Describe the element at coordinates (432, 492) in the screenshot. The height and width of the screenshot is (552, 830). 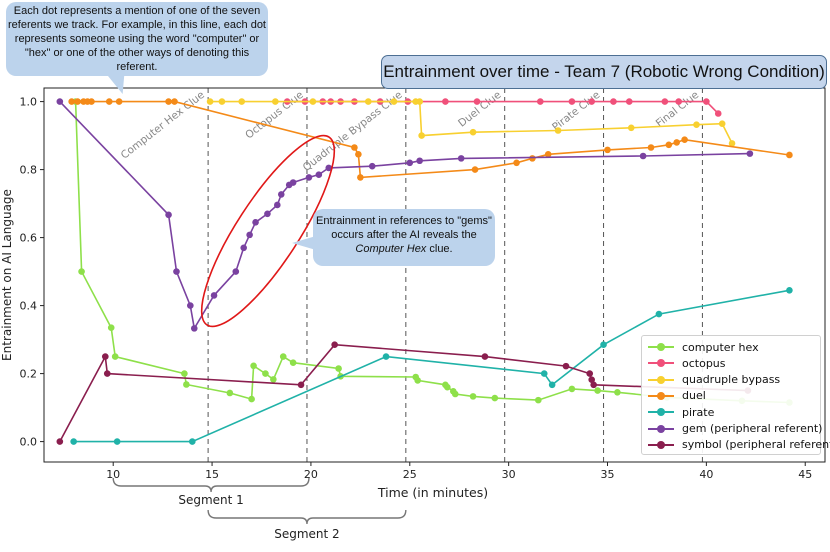
I see `x-axis-label: Time (in minutes)` at that location.